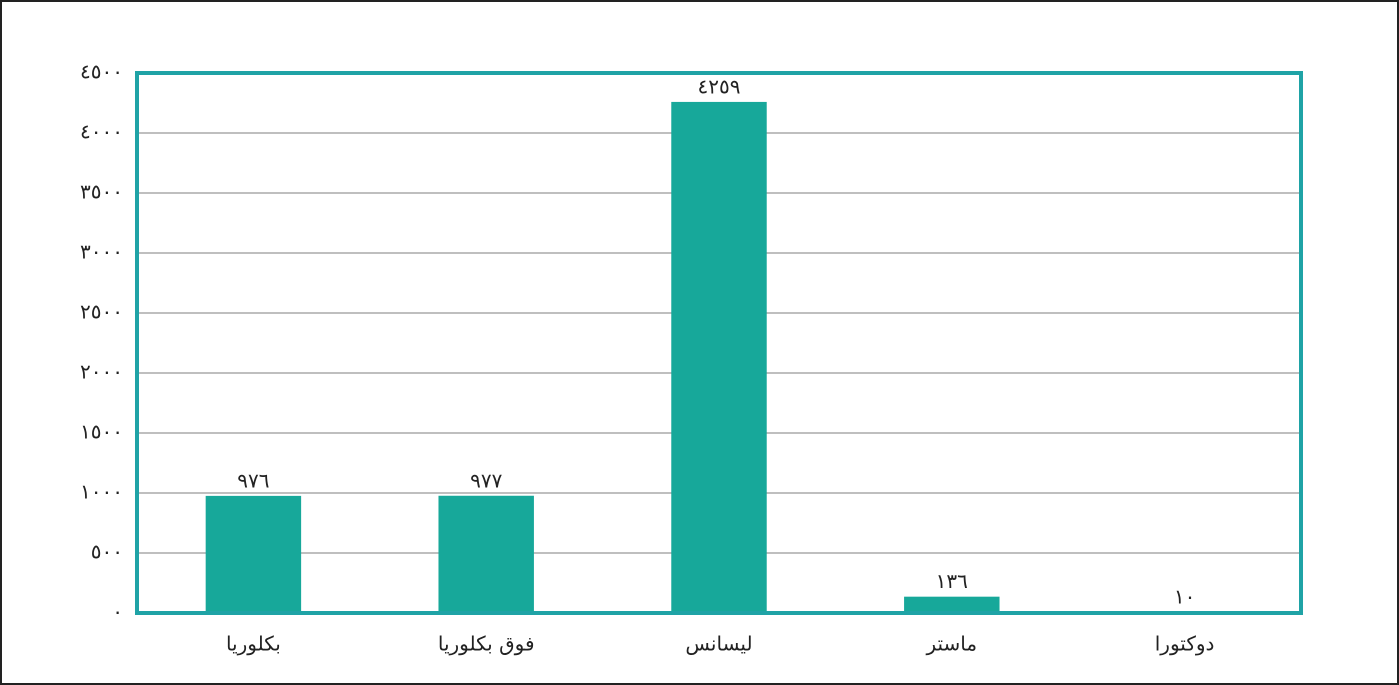 This screenshot has width=1399, height=685. What do you see at coordinates (718, 644) in the screenshot?
I see `x-tick-label: ليسانس` at bounding box center [718, 644].